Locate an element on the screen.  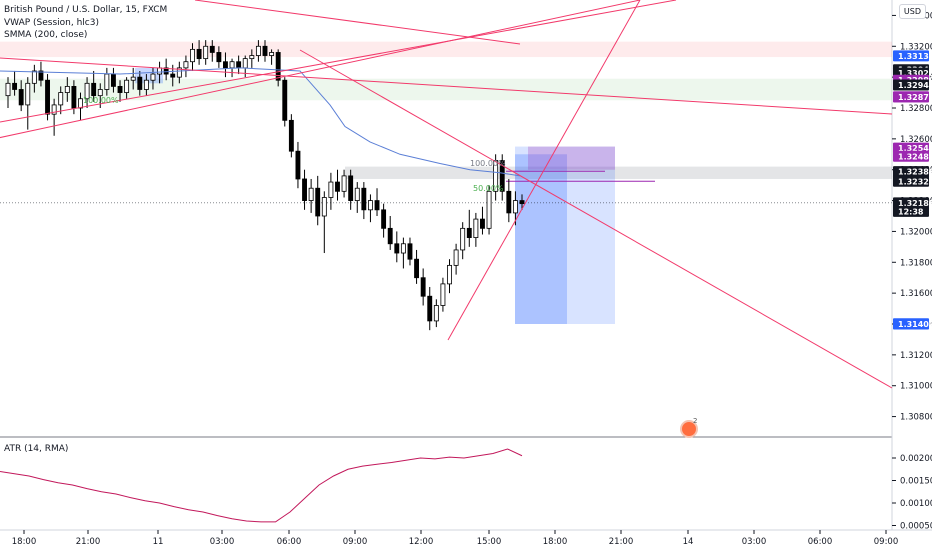
atr-line is located at coordinates (261, 485).